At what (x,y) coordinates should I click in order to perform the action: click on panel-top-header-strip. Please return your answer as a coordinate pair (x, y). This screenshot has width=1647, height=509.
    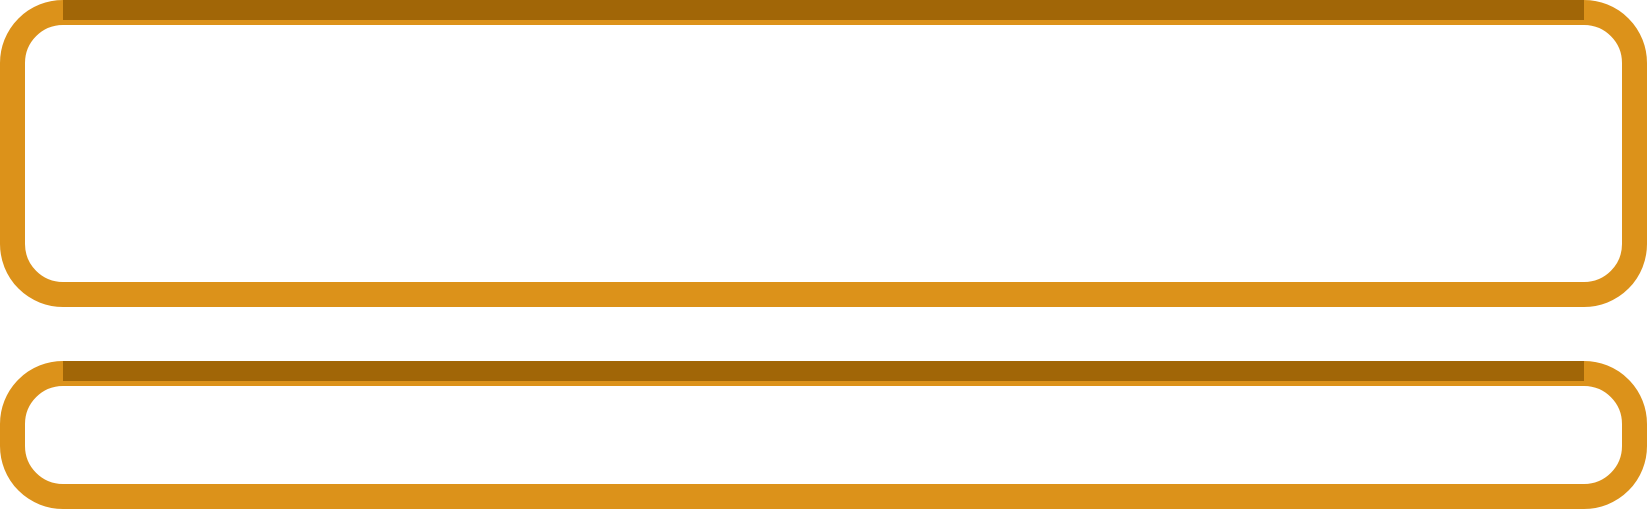
    Looking at the image, I should click on (823, 10).